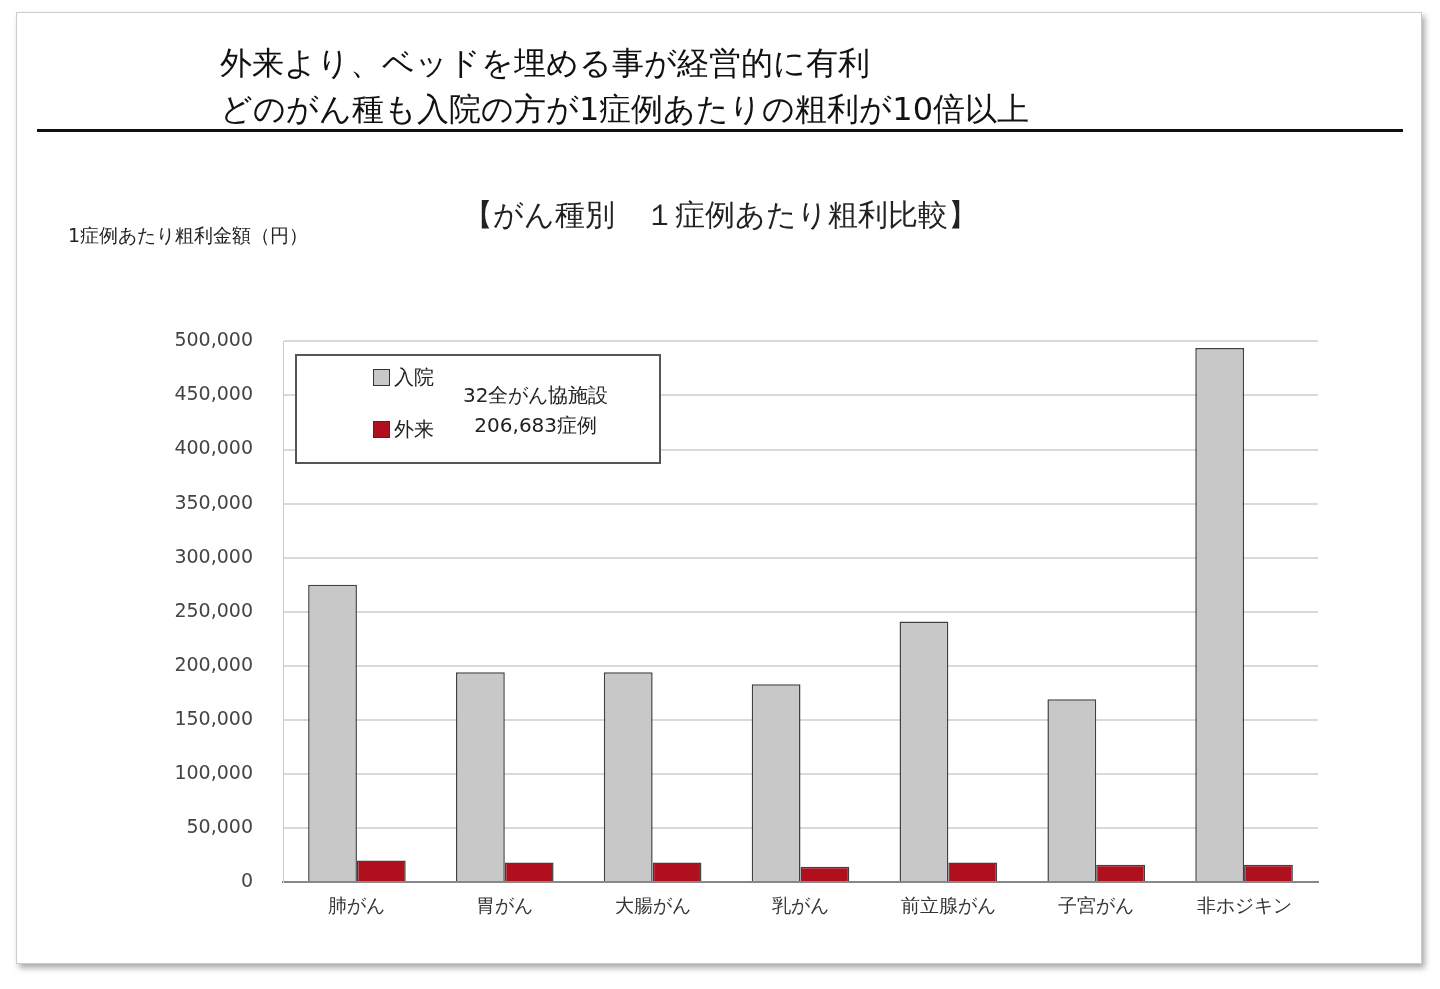 This screenshot has height=989, width=1440. Describe the element at coordinates (414, 430) in the screenshot. I see `legend-label: 外来` at that location.